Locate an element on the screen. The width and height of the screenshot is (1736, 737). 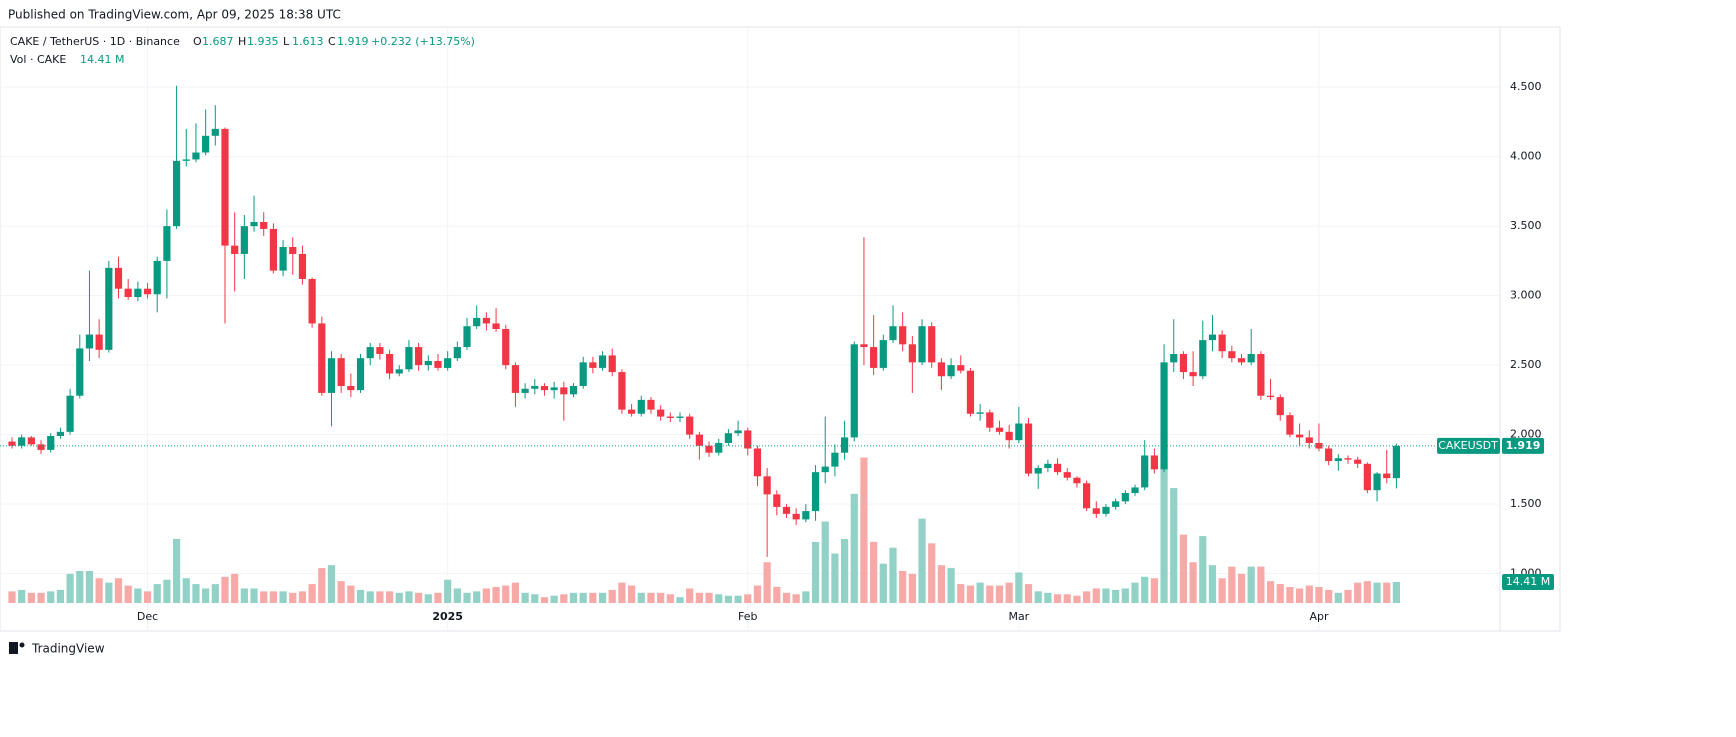
volume-value: 14.41 M is located at coordinates (102, 59).